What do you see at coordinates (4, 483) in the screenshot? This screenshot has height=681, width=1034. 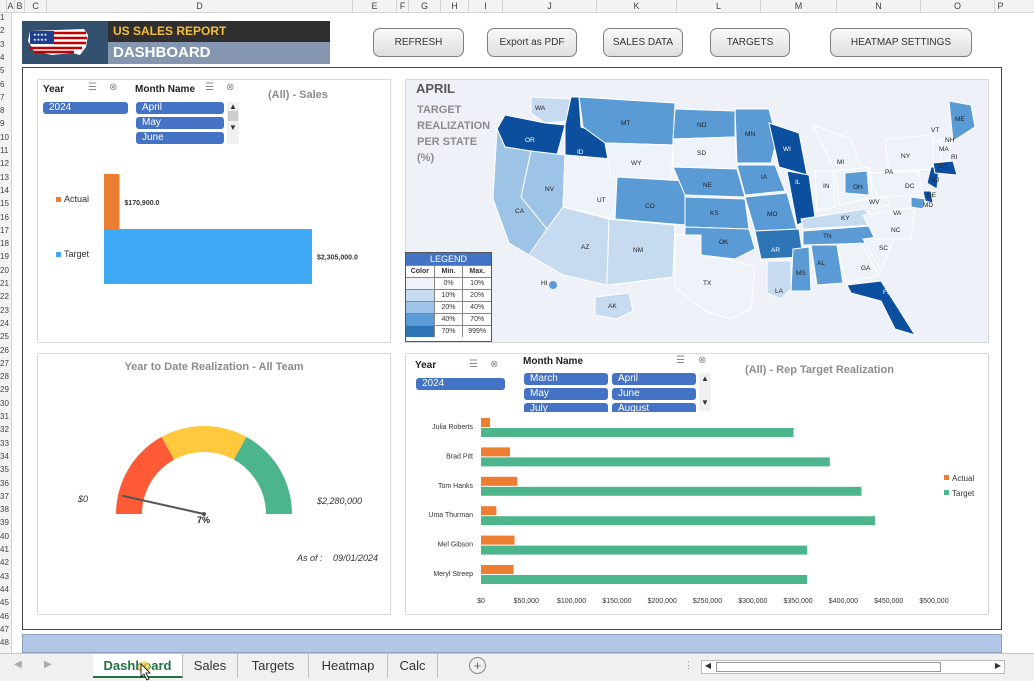 I see `row-header: 36` at bounding box center [4, 483].